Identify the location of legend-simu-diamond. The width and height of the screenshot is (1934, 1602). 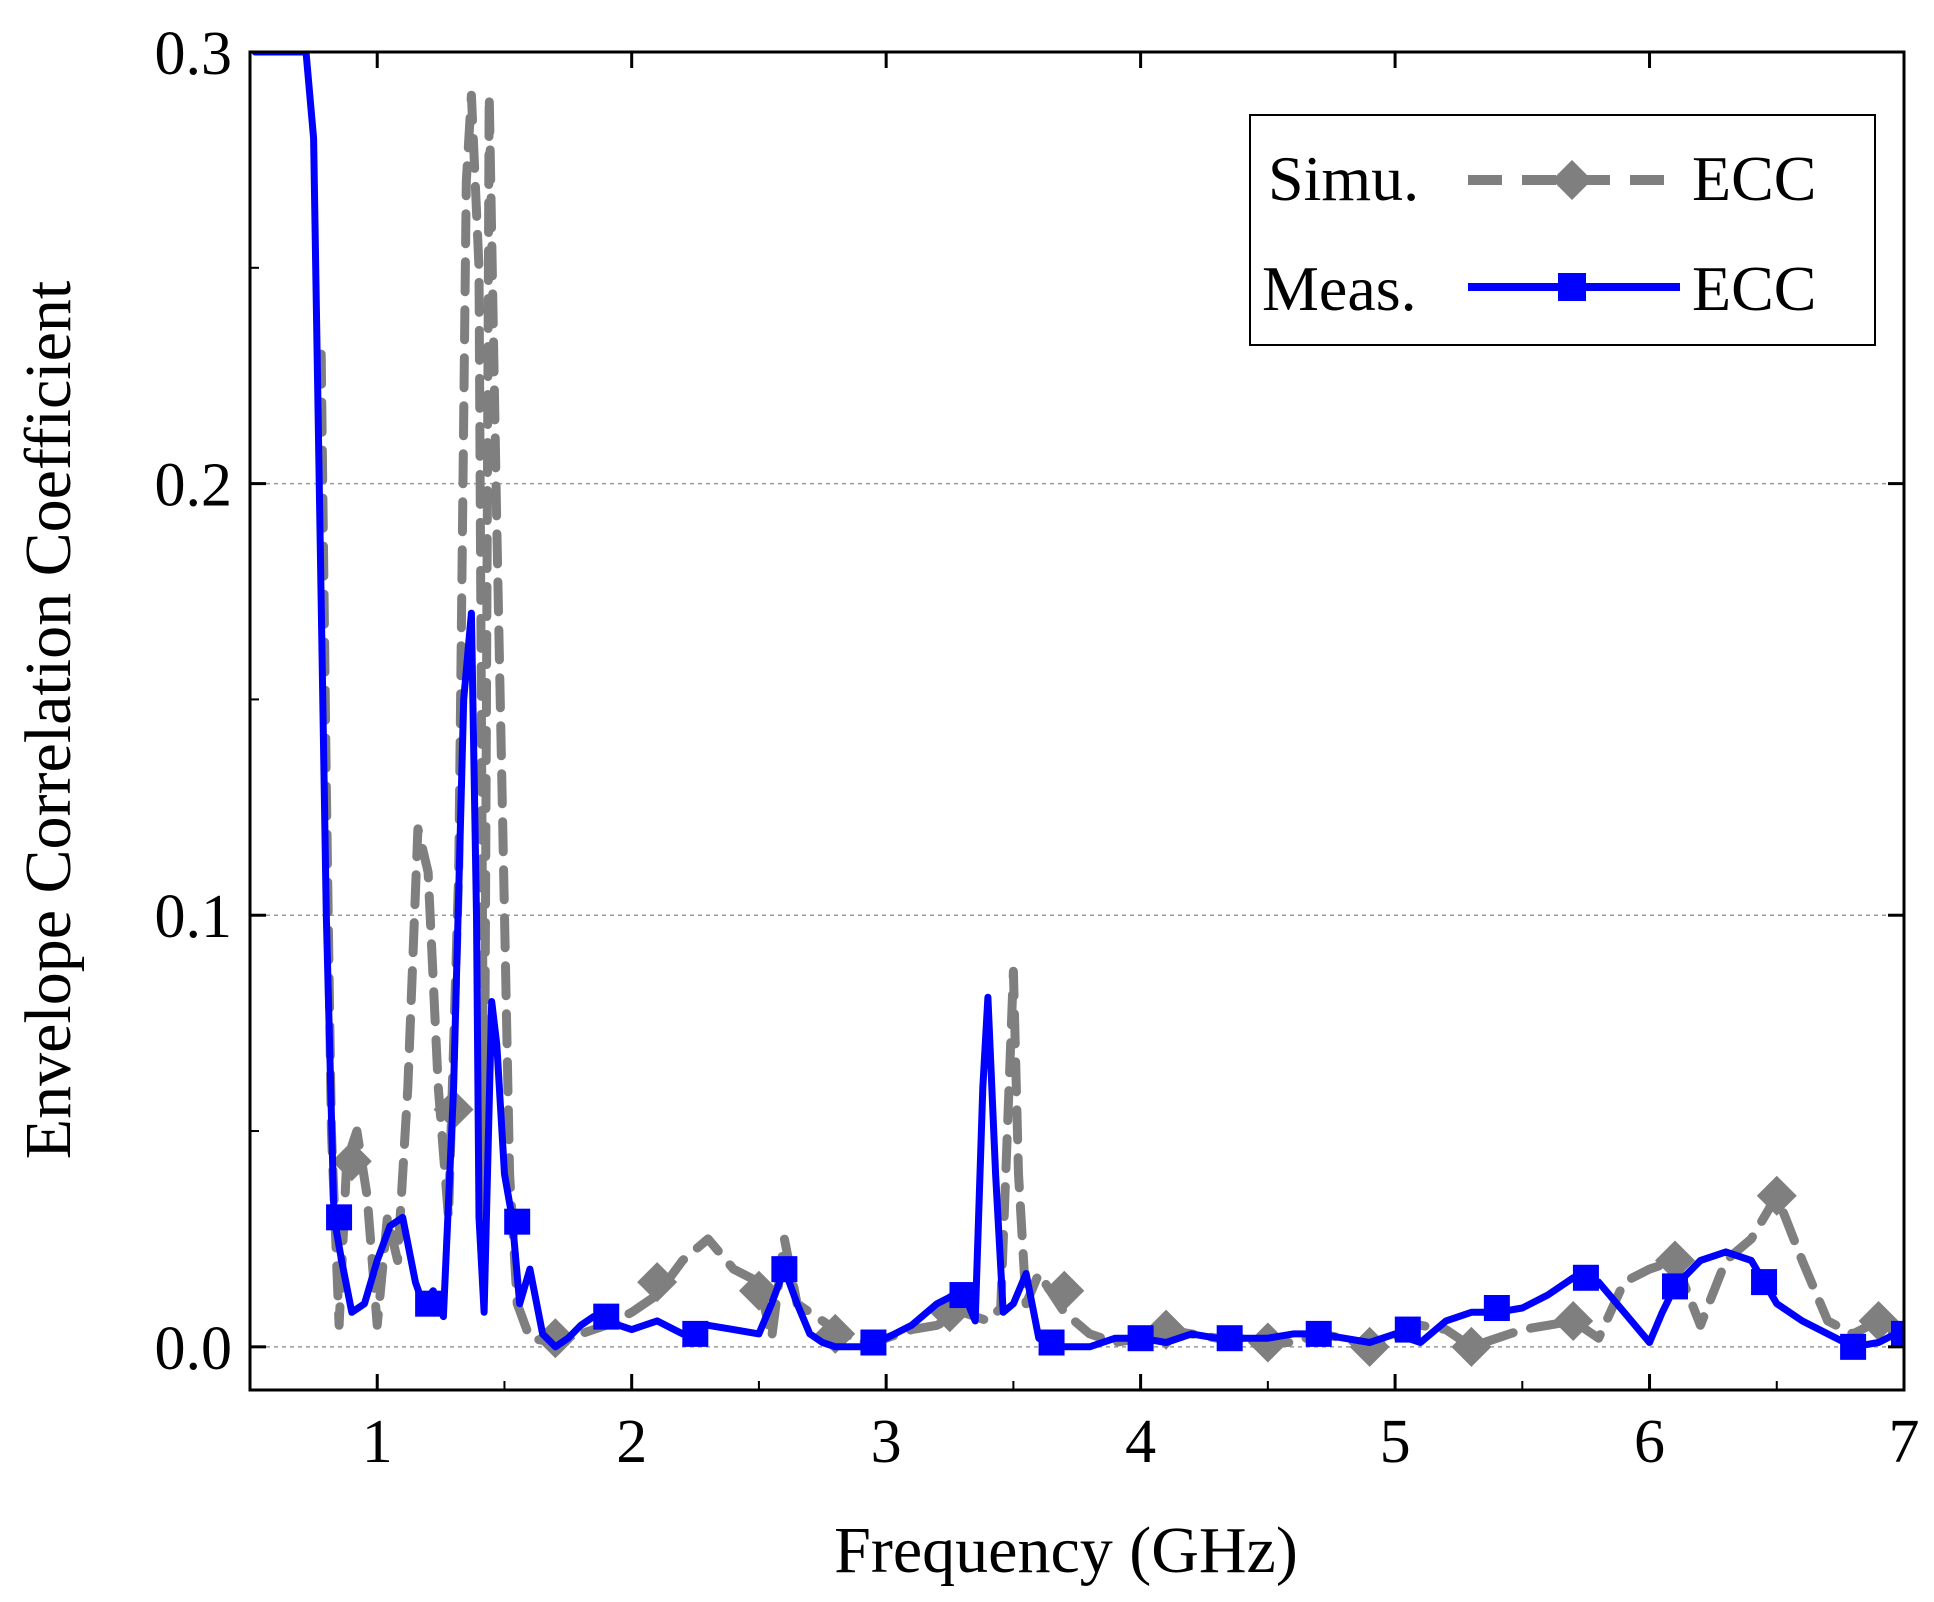
(1572, 180).